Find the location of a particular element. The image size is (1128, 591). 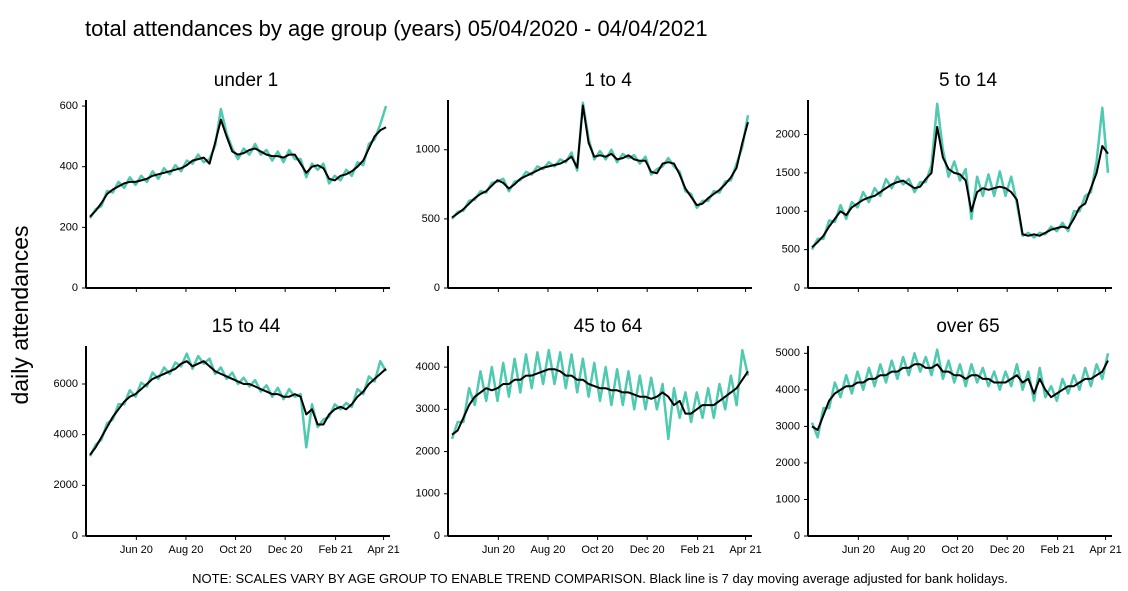

y-tick-label: 600 is located at coordinates (69, 106).